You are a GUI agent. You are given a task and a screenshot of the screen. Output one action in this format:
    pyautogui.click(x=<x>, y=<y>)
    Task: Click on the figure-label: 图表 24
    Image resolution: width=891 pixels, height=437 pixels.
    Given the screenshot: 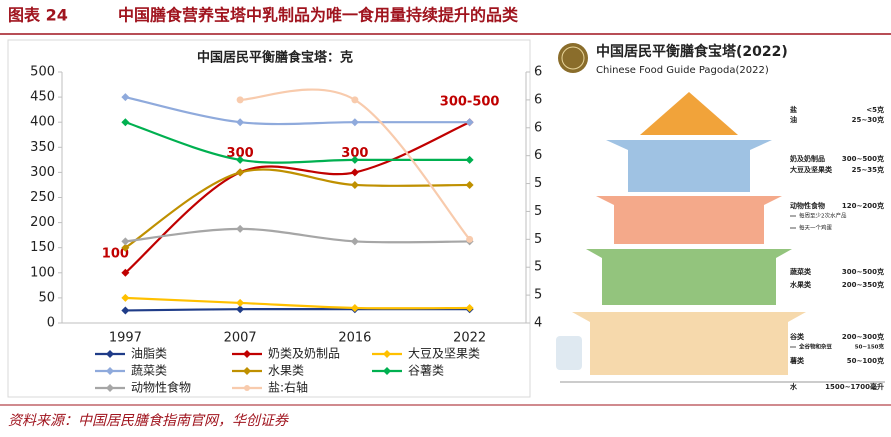 What is the action you would take?
    pyautogui.click(x=38, y=15)
    